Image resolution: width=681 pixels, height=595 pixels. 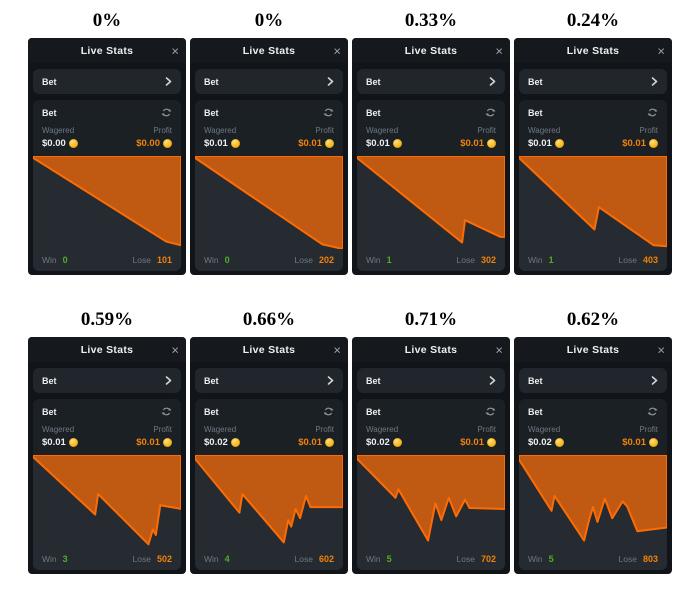 I want to click on win-count: 1, so click(x=551, y=260).